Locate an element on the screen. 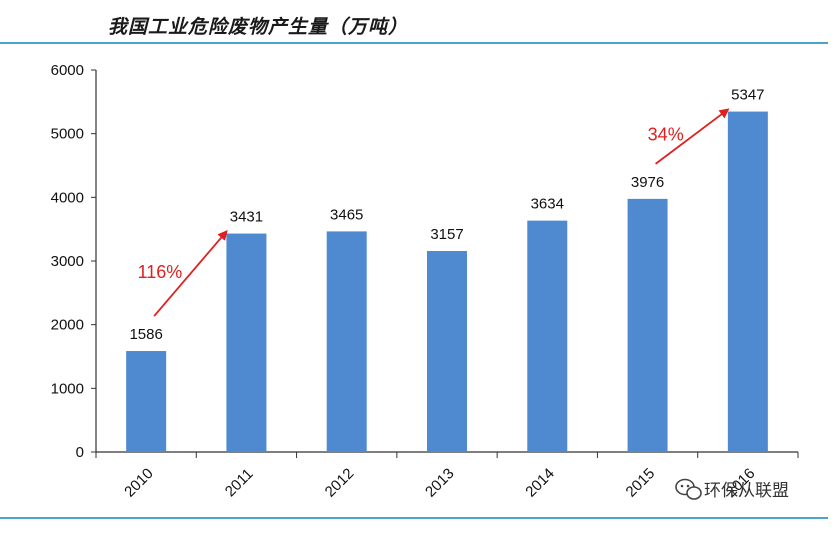  data-label: 3431 is located at coordinates (246, 217).